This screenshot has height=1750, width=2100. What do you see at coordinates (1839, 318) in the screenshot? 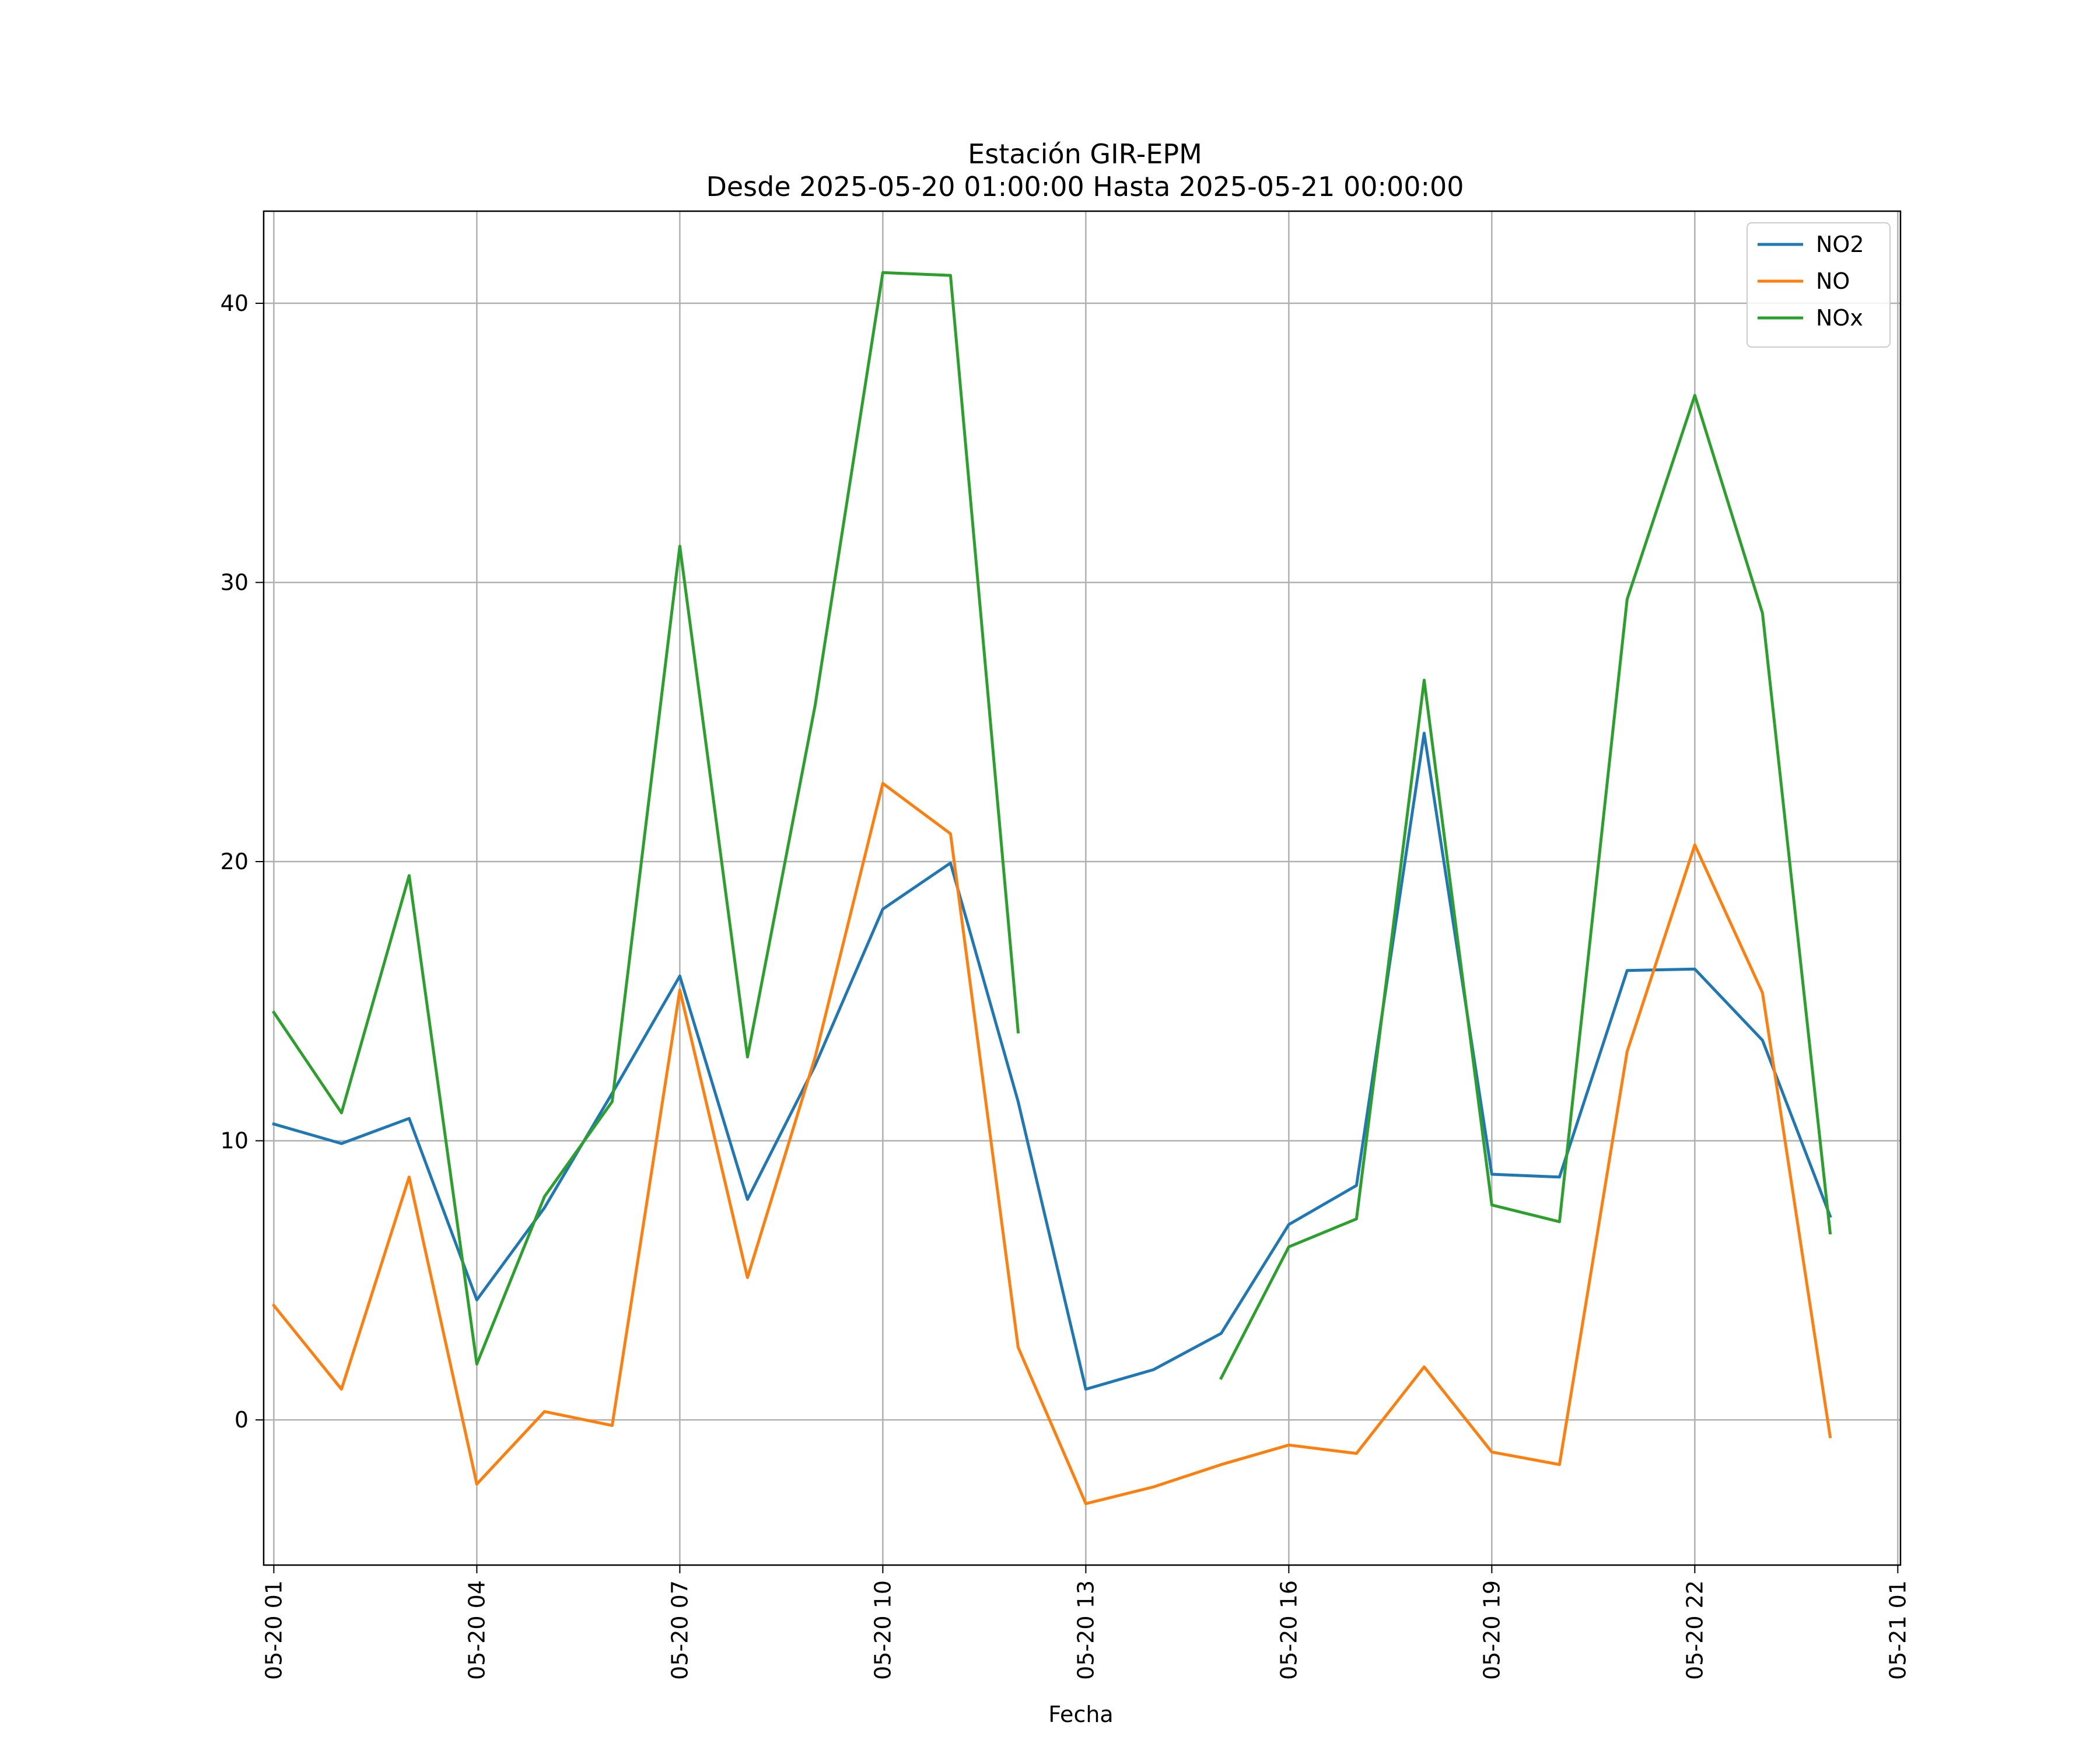
I see `legend-label-nox: NOx` at bounding box center [1839, 318].